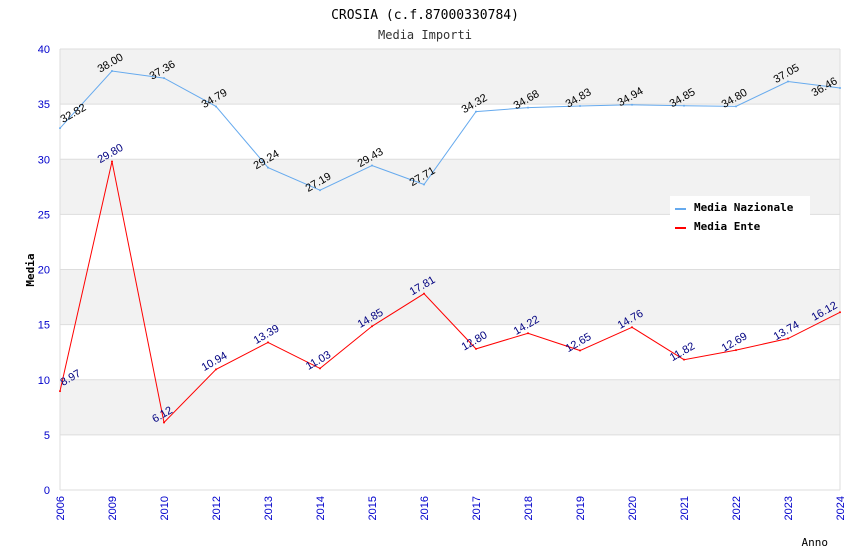 The width and height of the screenshot is (850, 550). I want to click on legend-label-nazionale: Media Nazionale, so click(744, 207).